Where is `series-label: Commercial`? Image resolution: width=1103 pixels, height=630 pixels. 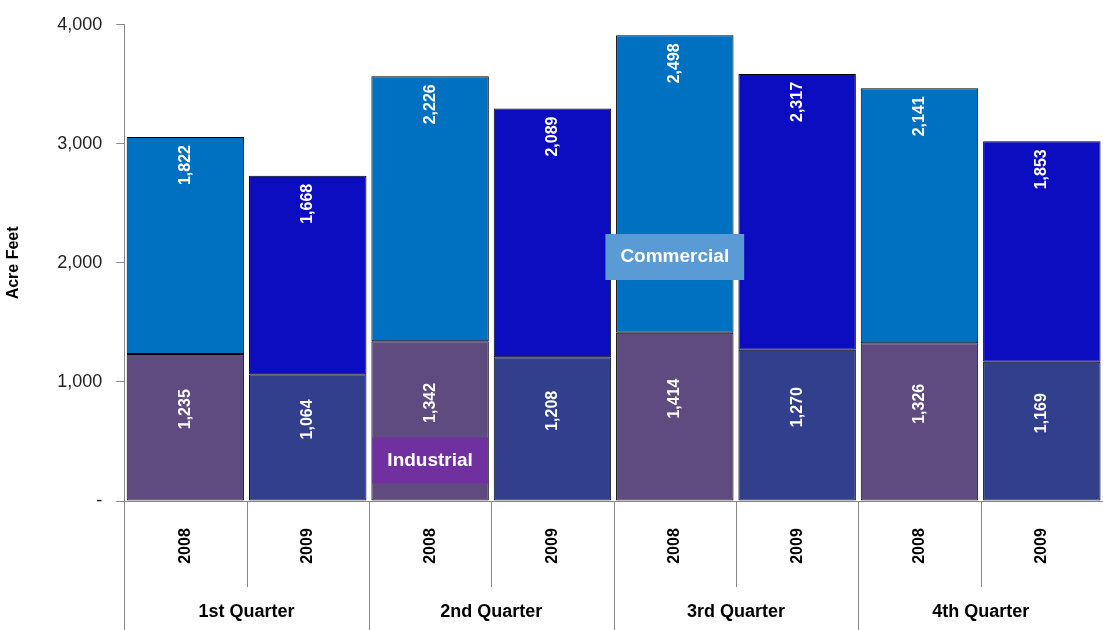
series-label: Commercial is located at coordinates (675, 256).